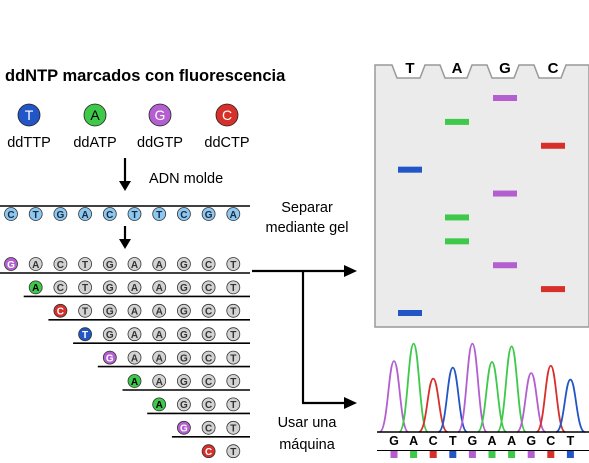  Describe the element at coordinates (29, 127) in the screenshot. I see `legend-item-ddttp: T ddTTP` at that location.